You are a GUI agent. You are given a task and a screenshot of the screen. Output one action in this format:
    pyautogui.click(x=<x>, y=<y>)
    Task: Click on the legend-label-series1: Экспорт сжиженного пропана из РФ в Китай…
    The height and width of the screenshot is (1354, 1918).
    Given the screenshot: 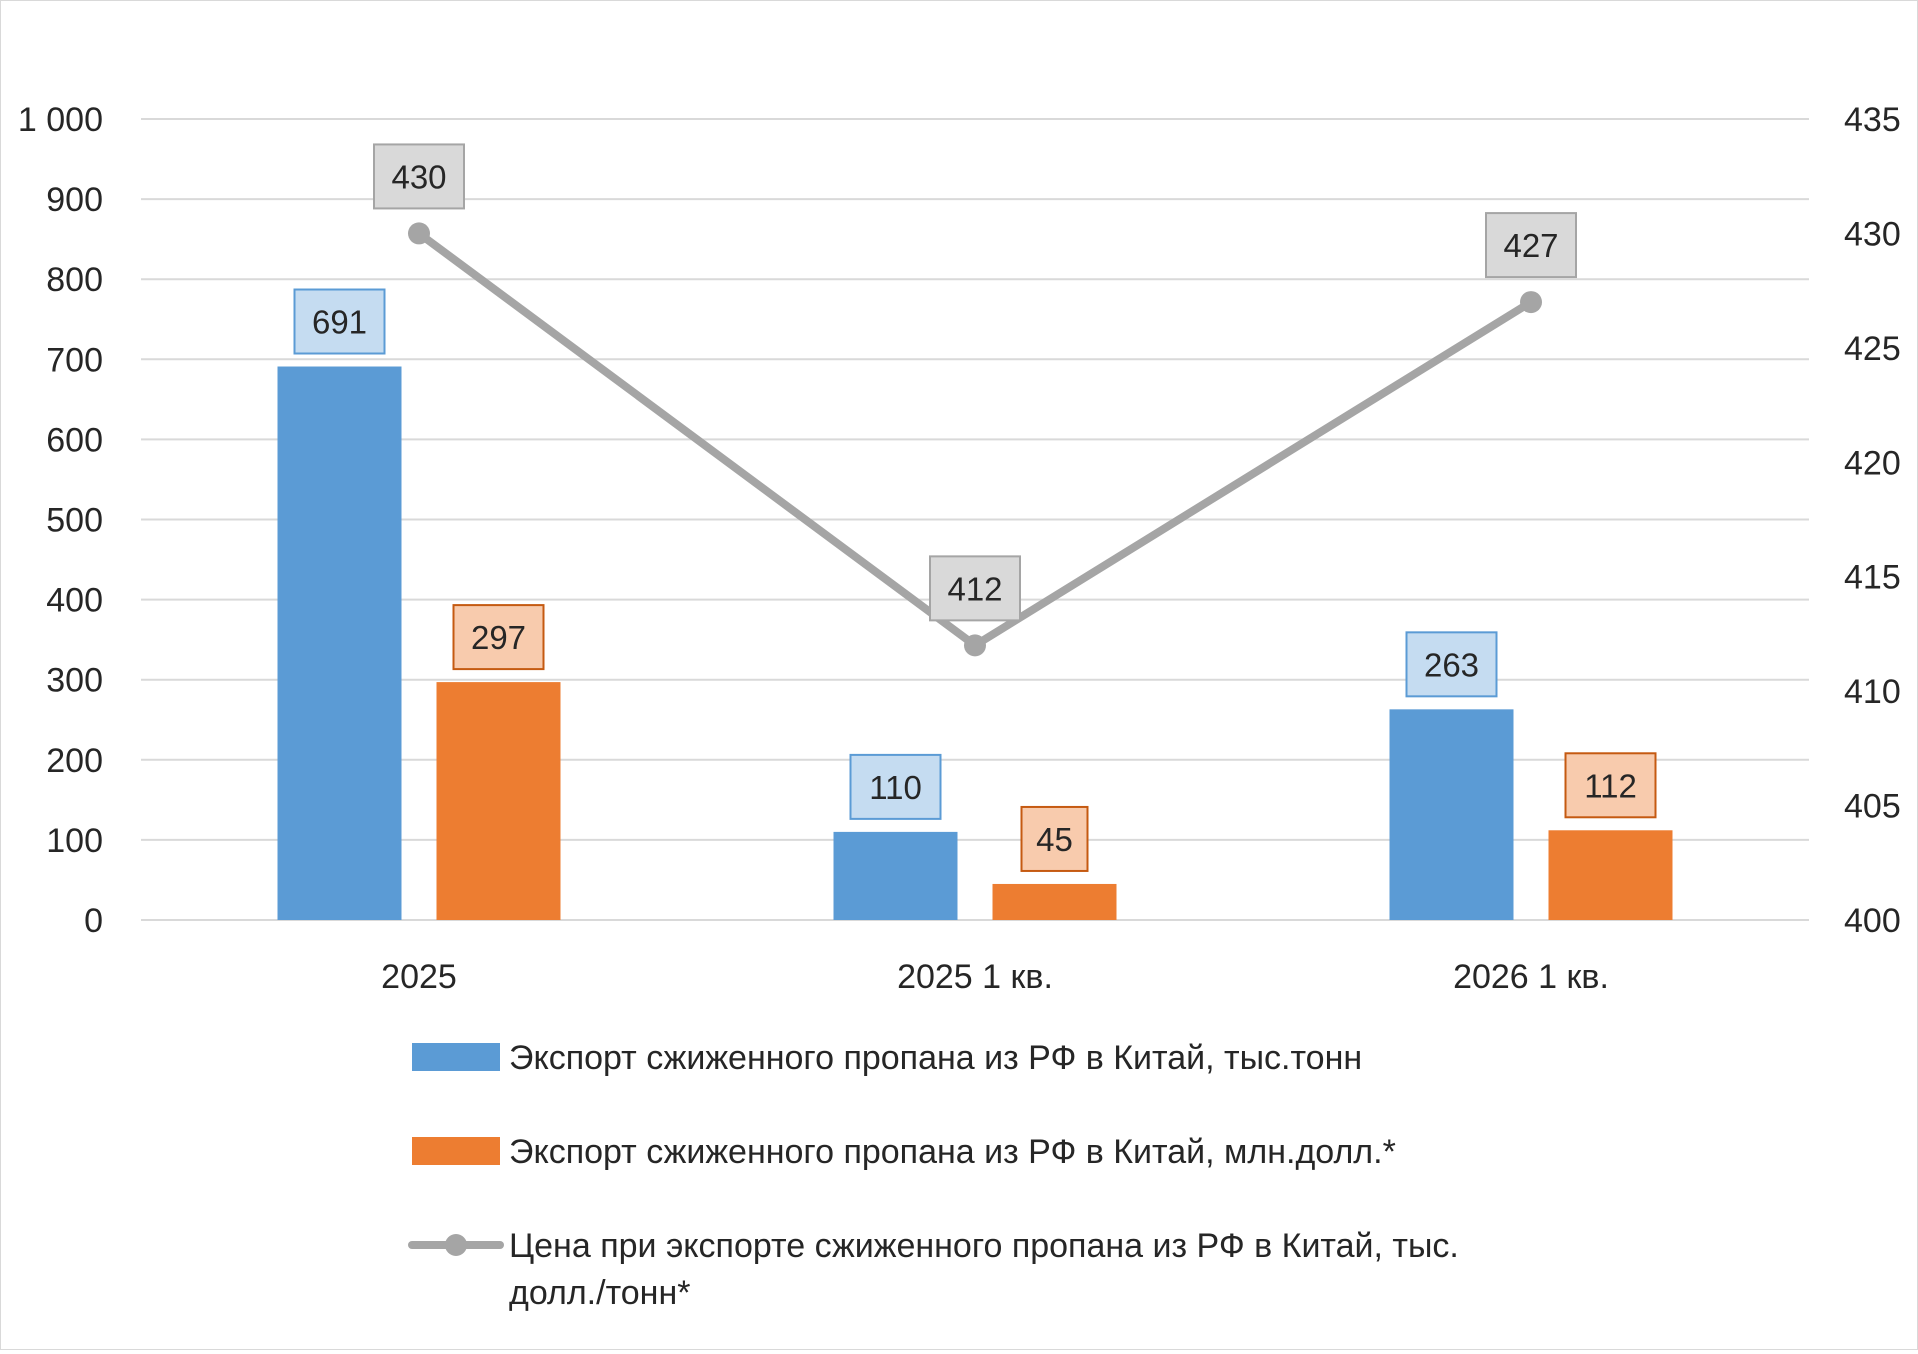 What is the action you would take?
    pyautogui.click(x=935, y=1058)
    